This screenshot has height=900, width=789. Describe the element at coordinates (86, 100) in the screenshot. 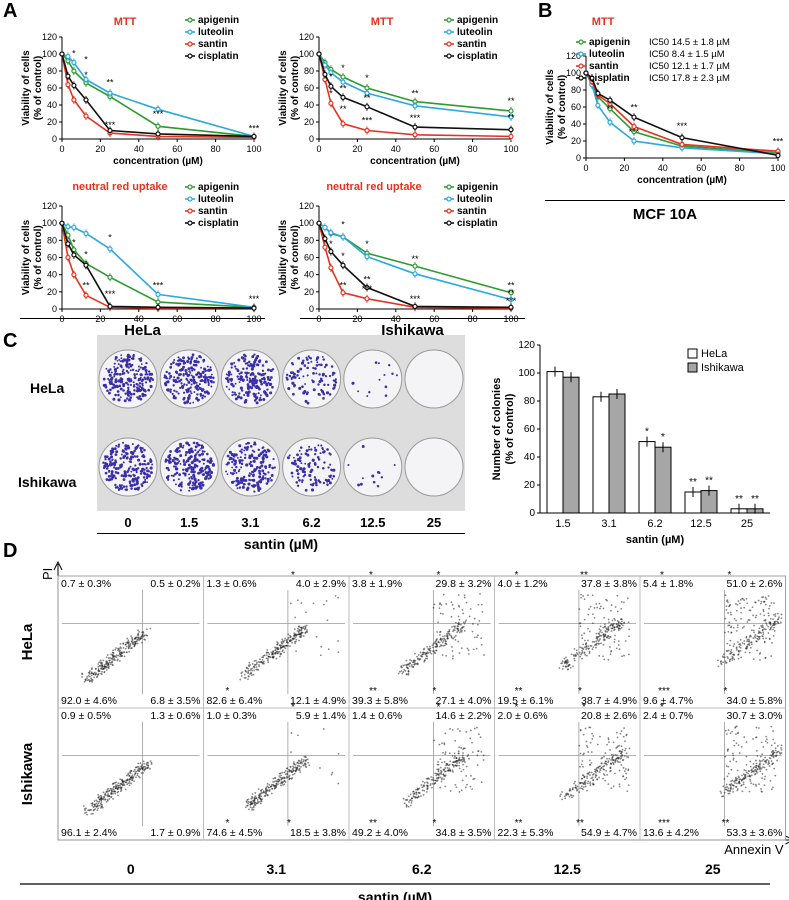

I see `point-cisplatin` at that location.